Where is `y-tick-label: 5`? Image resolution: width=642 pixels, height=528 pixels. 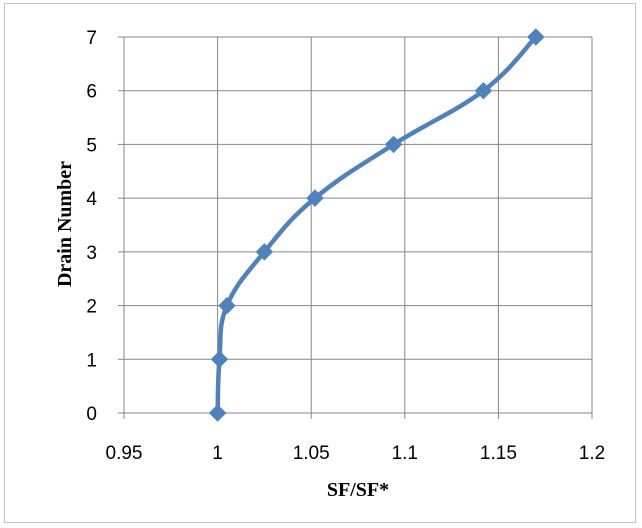
y-tick-label: 5 is located at coordinates (91, 145).